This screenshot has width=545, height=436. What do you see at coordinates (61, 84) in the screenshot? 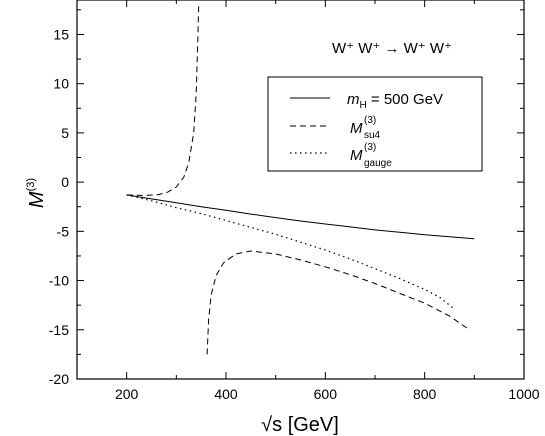
I see `y-tick-label: 10` at bounding box center [61, 84].